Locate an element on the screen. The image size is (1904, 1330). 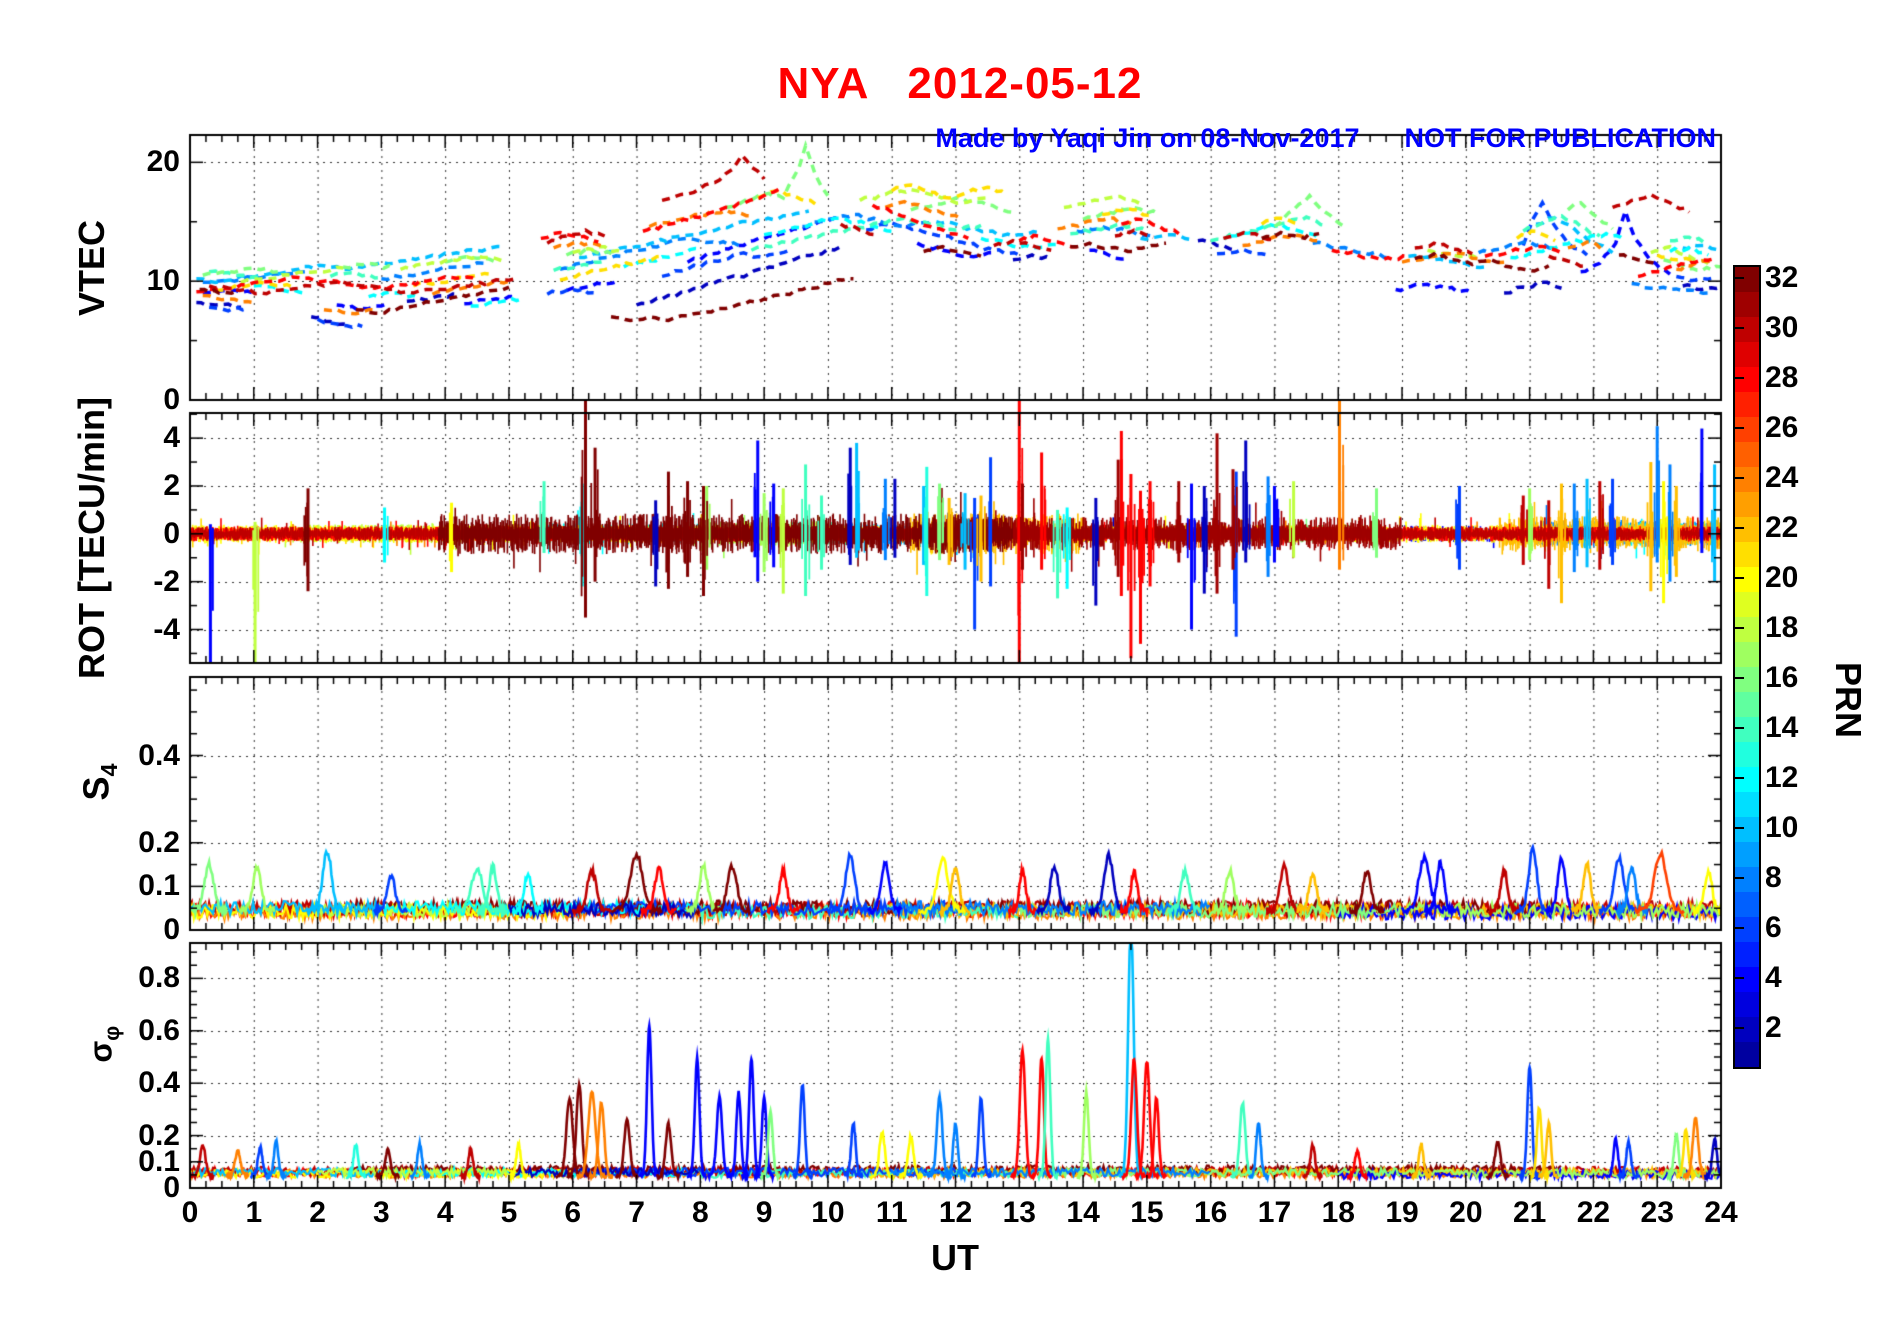
x-tick-10: 10 is located at coordinates (828, 1212).